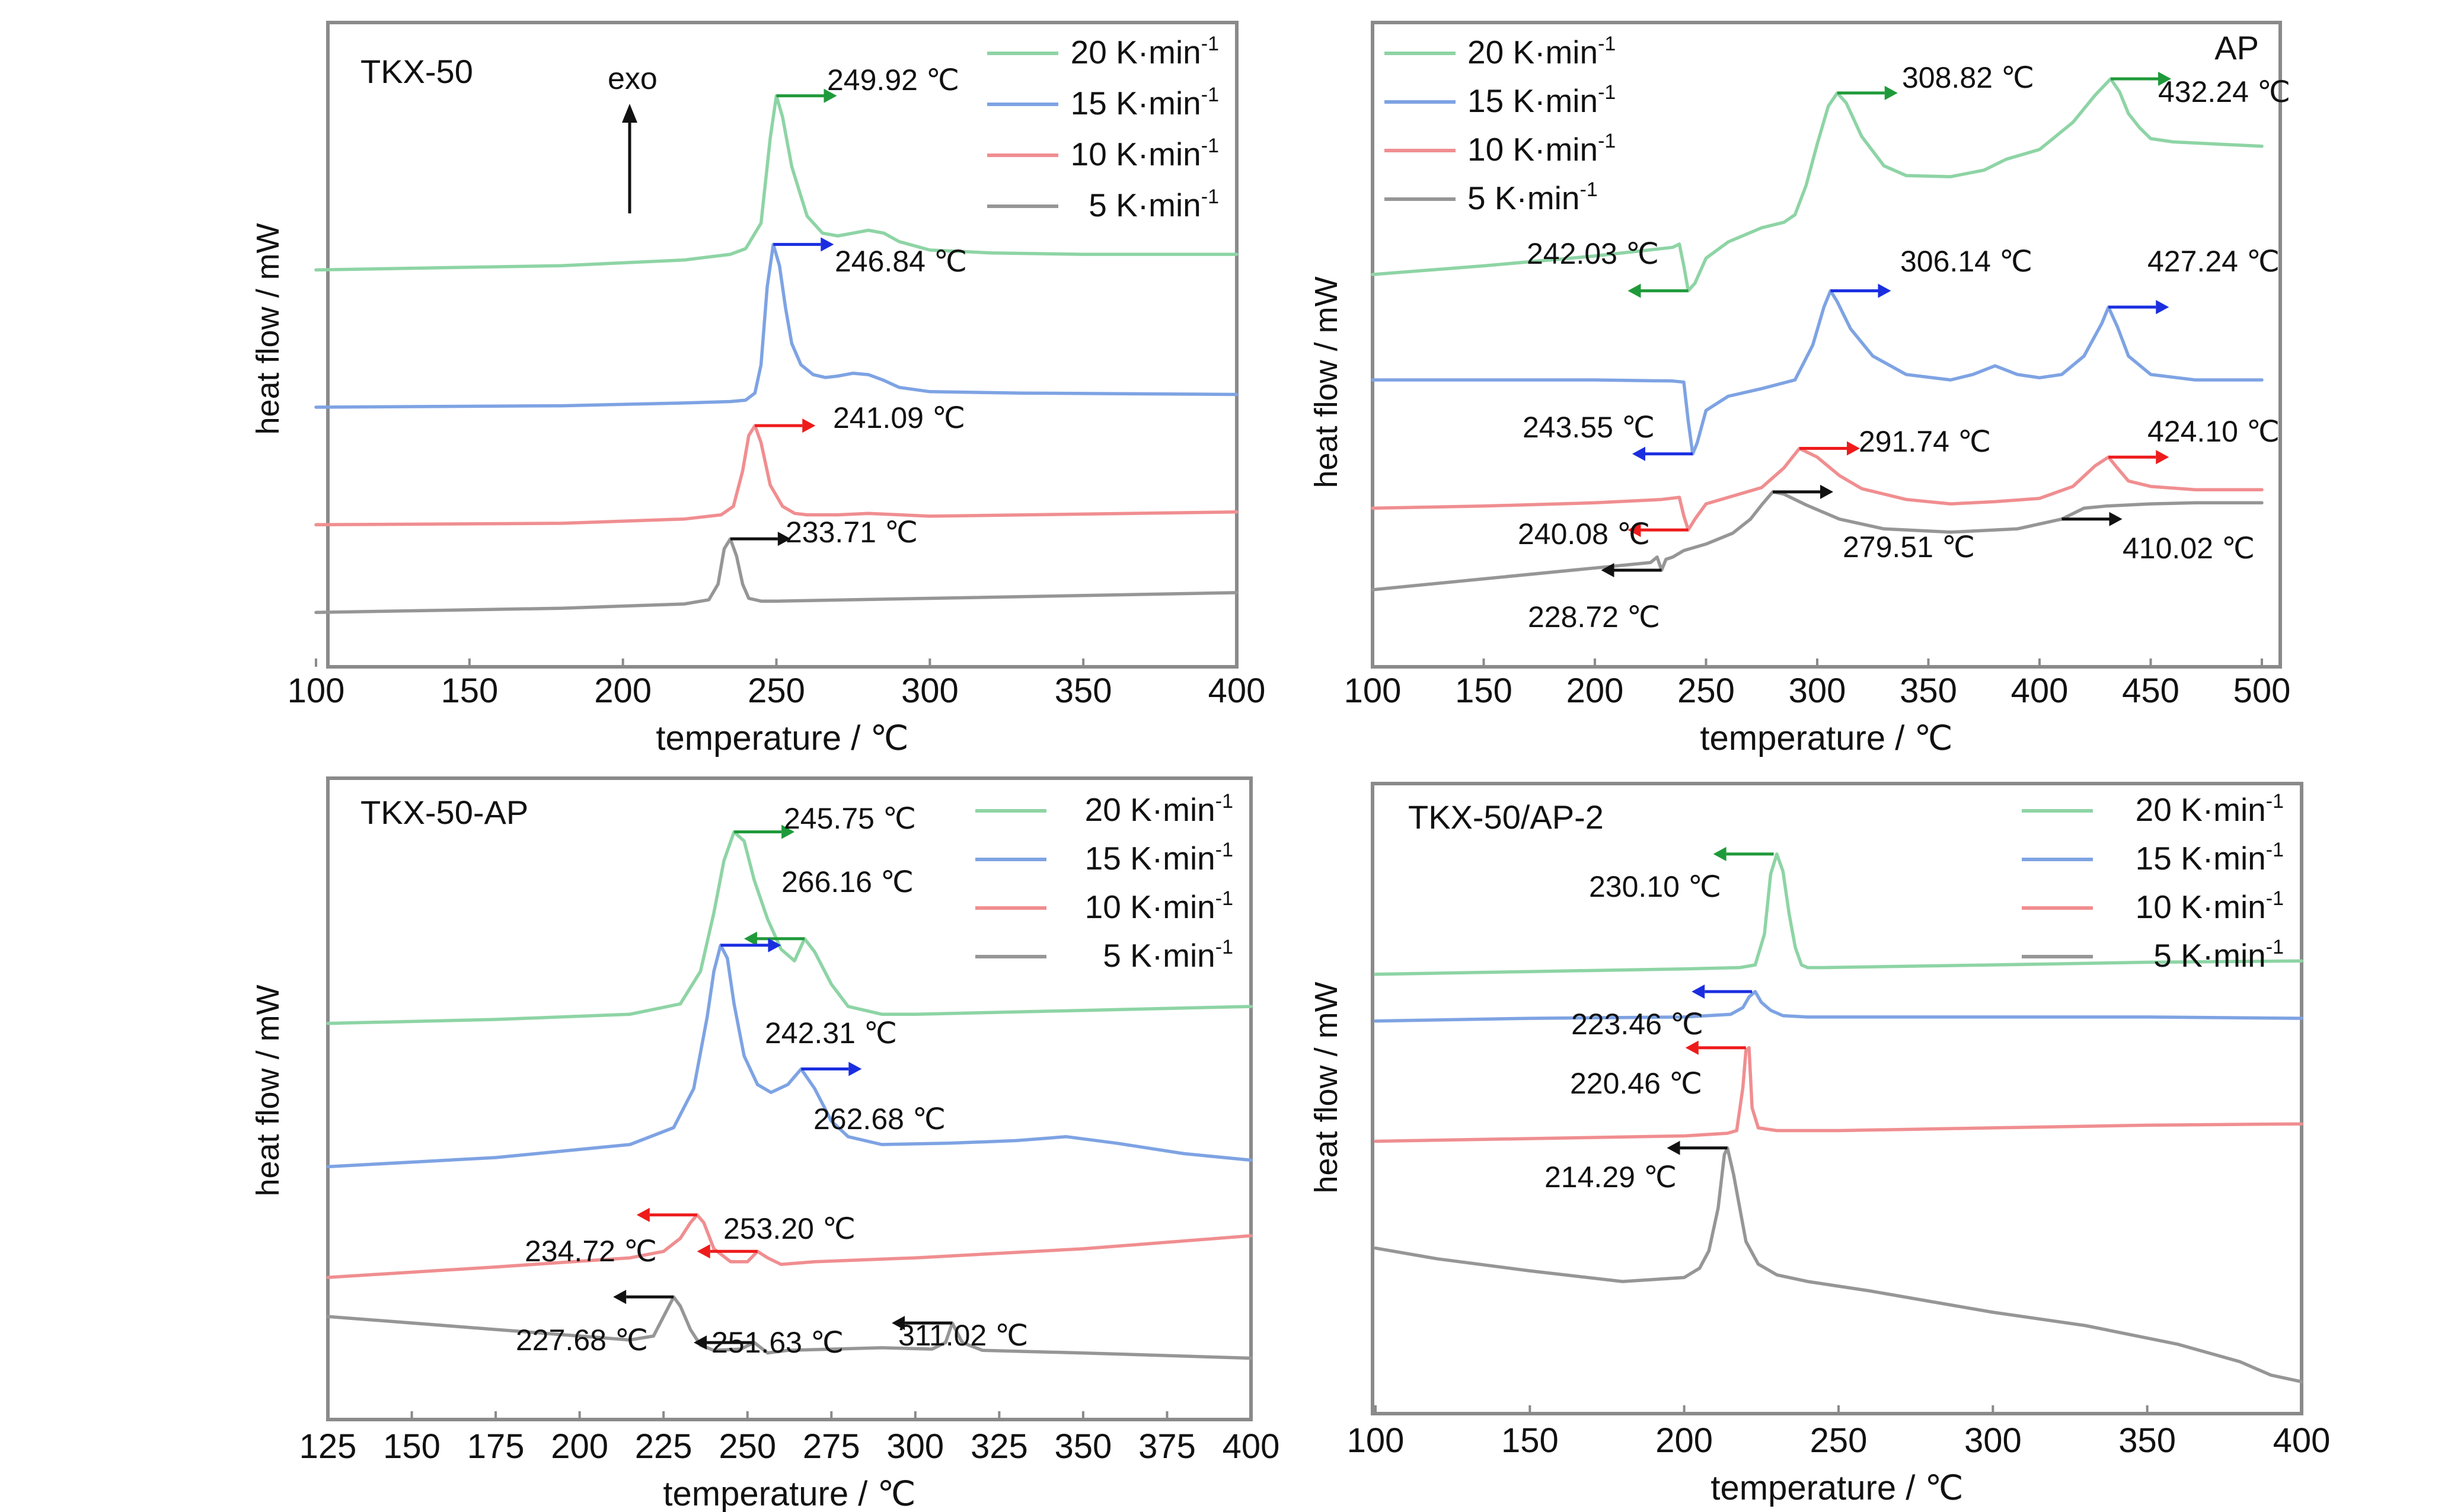 This screenshot has height=1512, width=2451. Describe the element at coordinates (2213, 261) in the screenshot. I see `peak-annotation: 427.24 ℃` at that location.